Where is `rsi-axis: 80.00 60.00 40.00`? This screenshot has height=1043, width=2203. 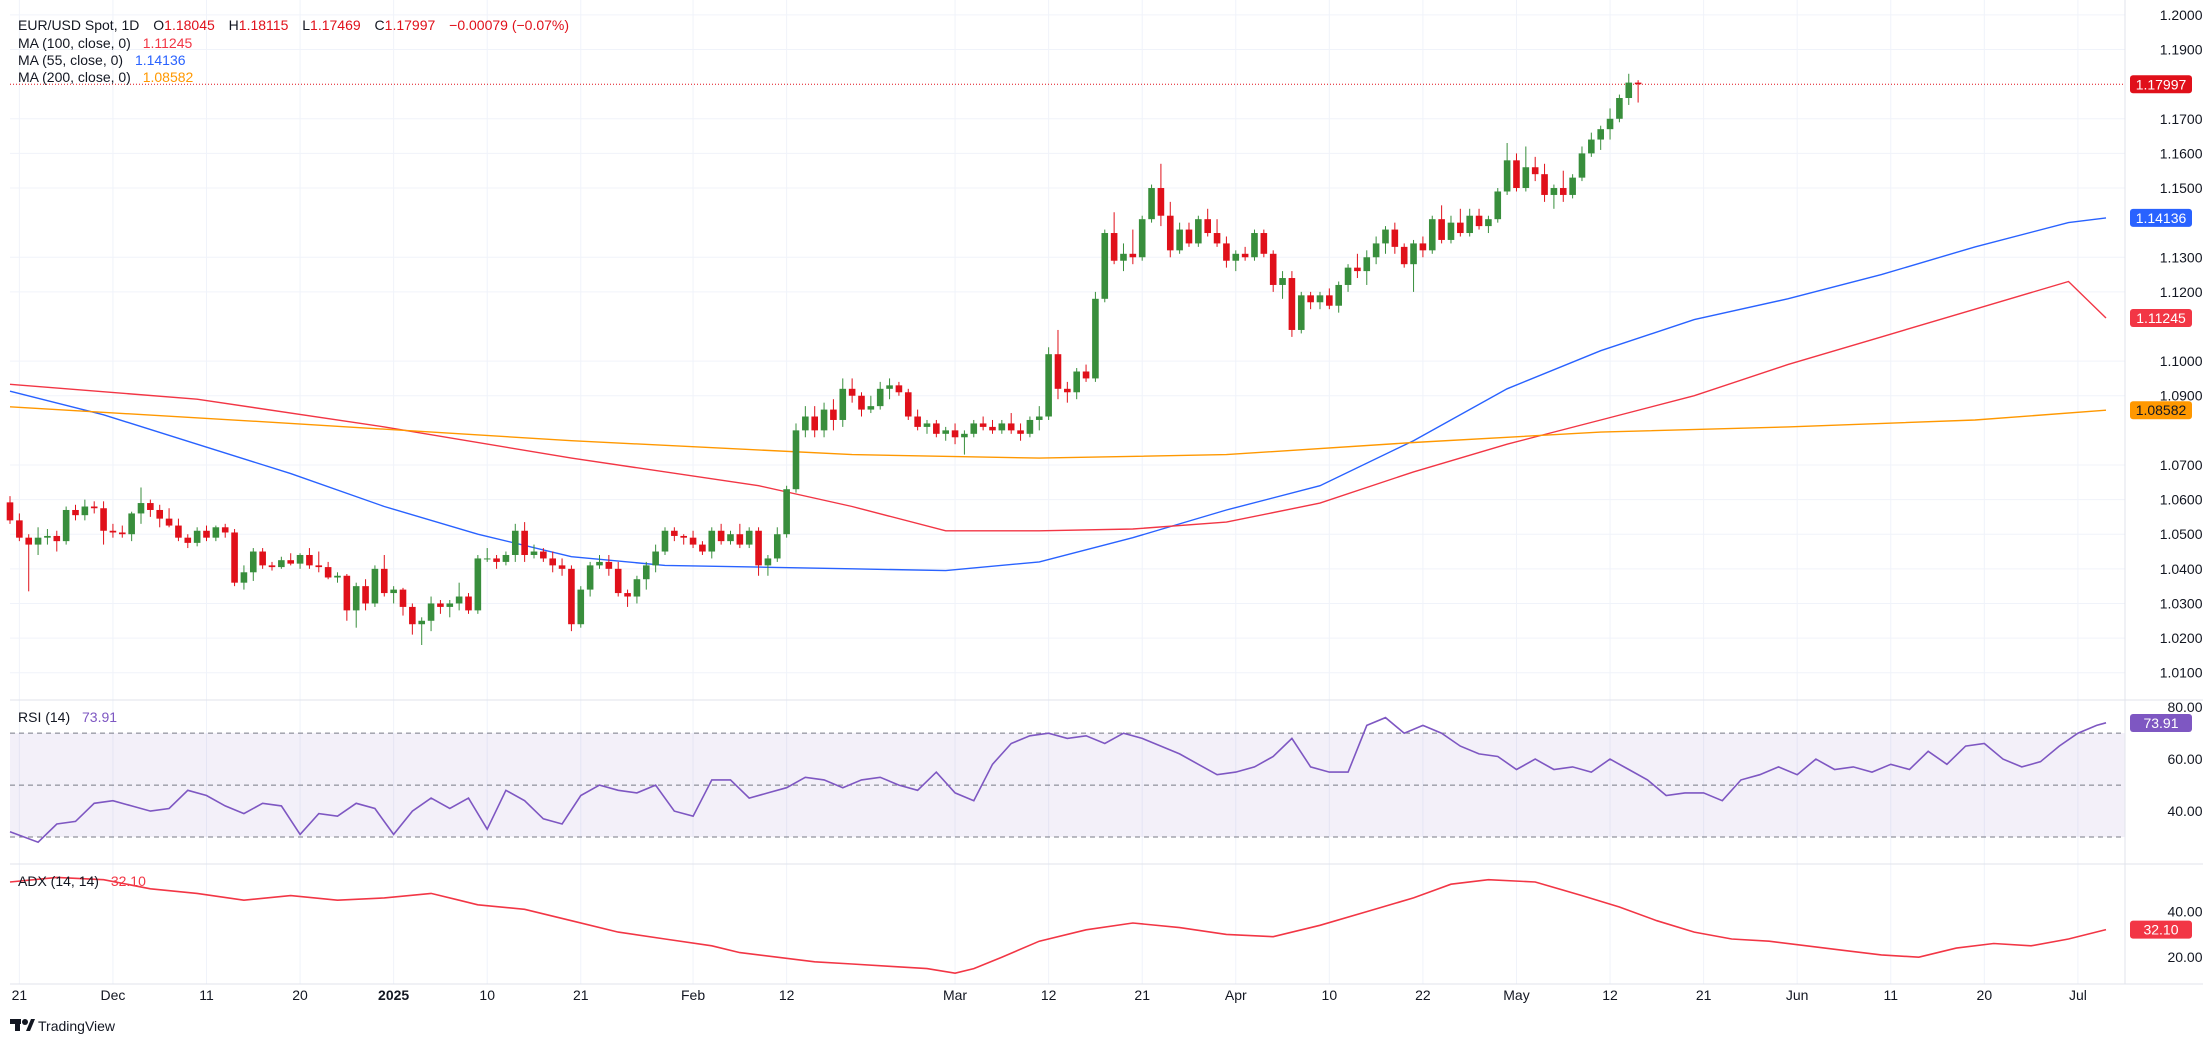 rsi-axis: 80.00 60.00 40.00 is located at coordinates (2184, 759).